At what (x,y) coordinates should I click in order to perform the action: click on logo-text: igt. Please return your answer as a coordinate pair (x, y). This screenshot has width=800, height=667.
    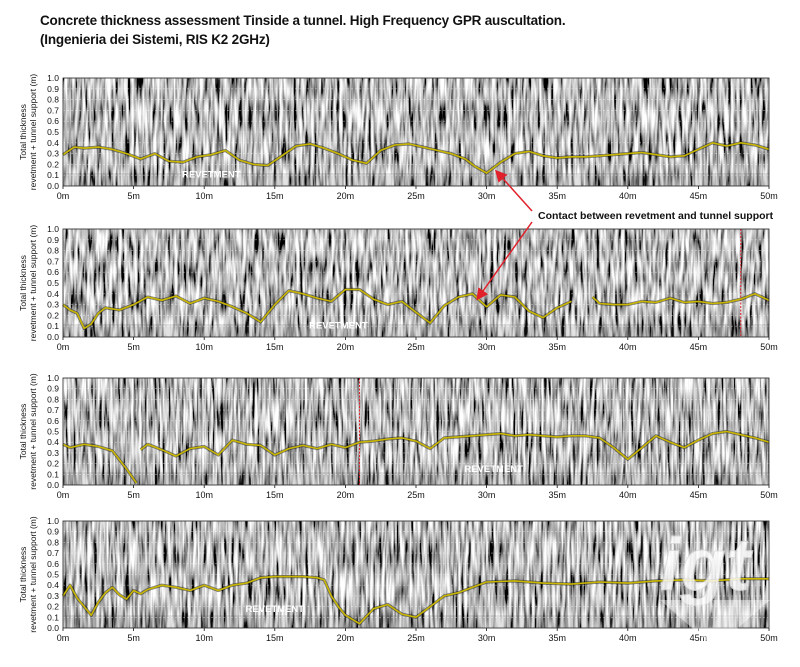
    Looking at the image, I should click on (707, 564).